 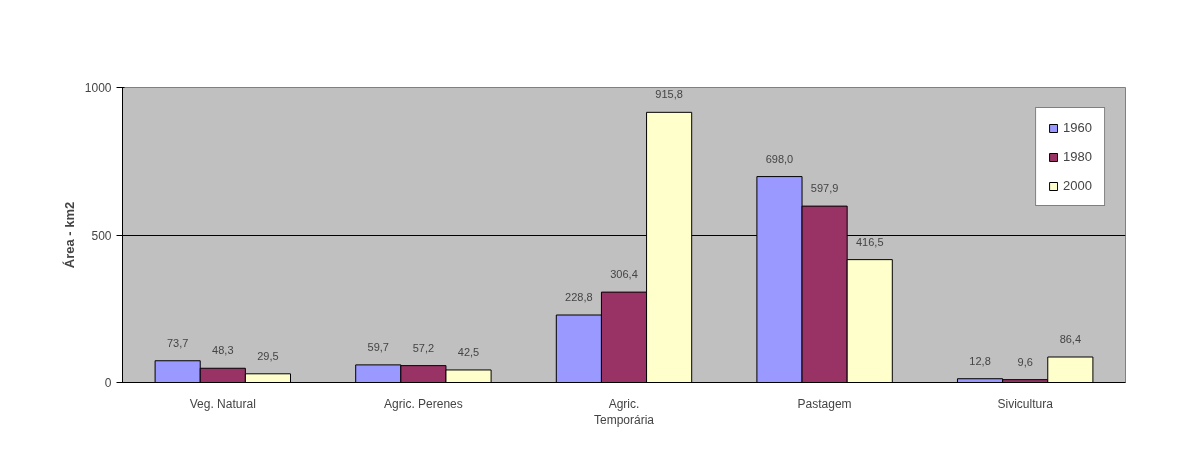 What do you see at coordinates (223, 350) in the screenshot?
I see `data-label: 48,3` at bounding box center [223, 350].